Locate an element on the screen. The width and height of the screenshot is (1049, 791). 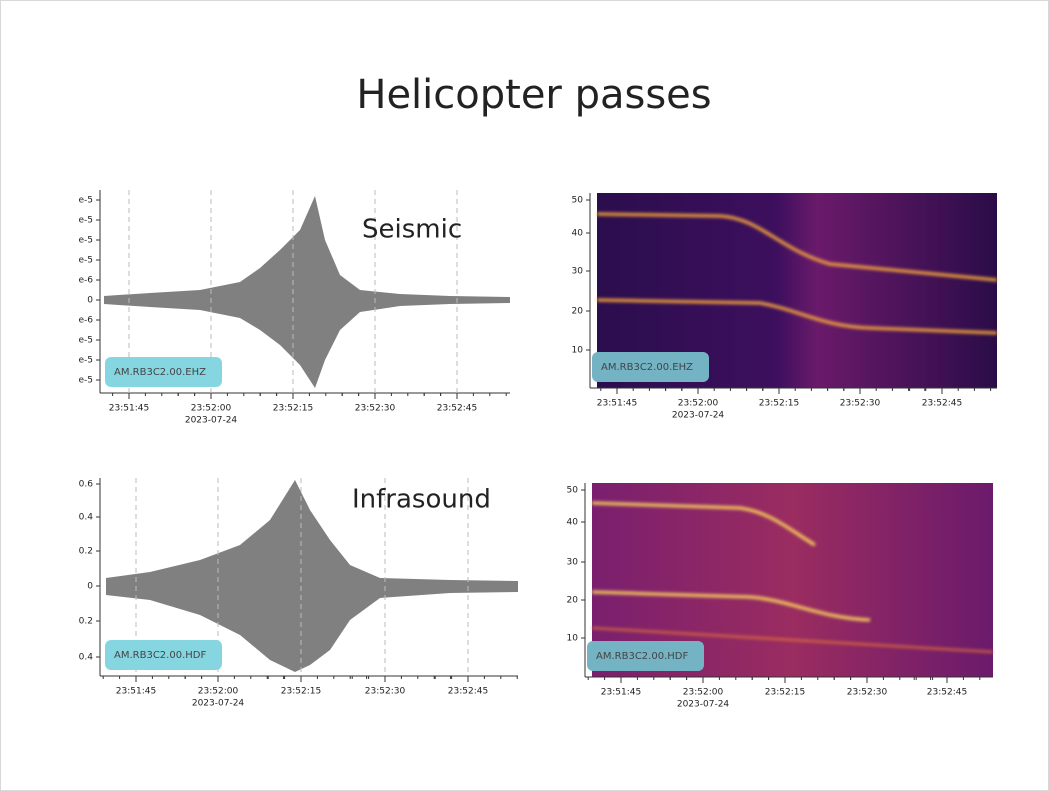
panel-label: Infrasound is located at coordinates (421, 500).